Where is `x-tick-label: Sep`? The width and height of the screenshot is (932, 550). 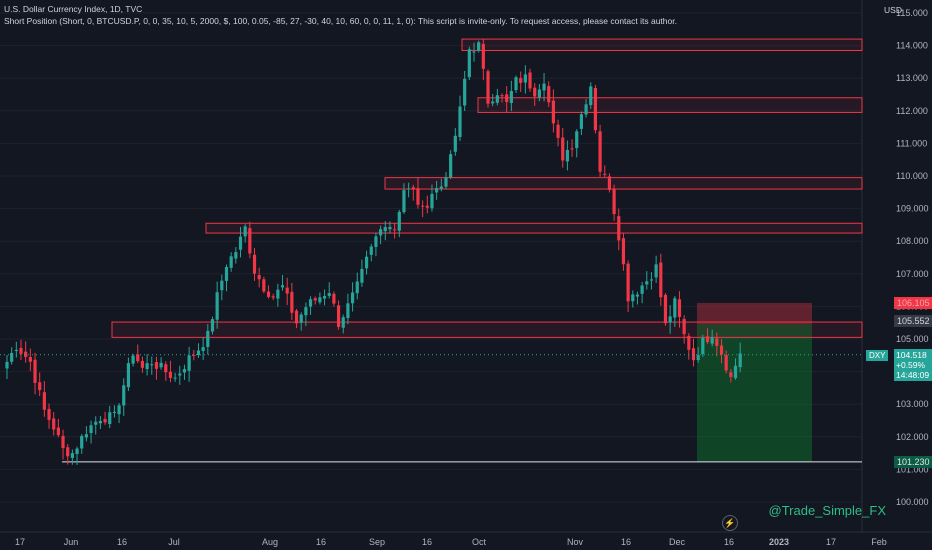 x-tick-label: Sep is located at coordinates (377, 542).